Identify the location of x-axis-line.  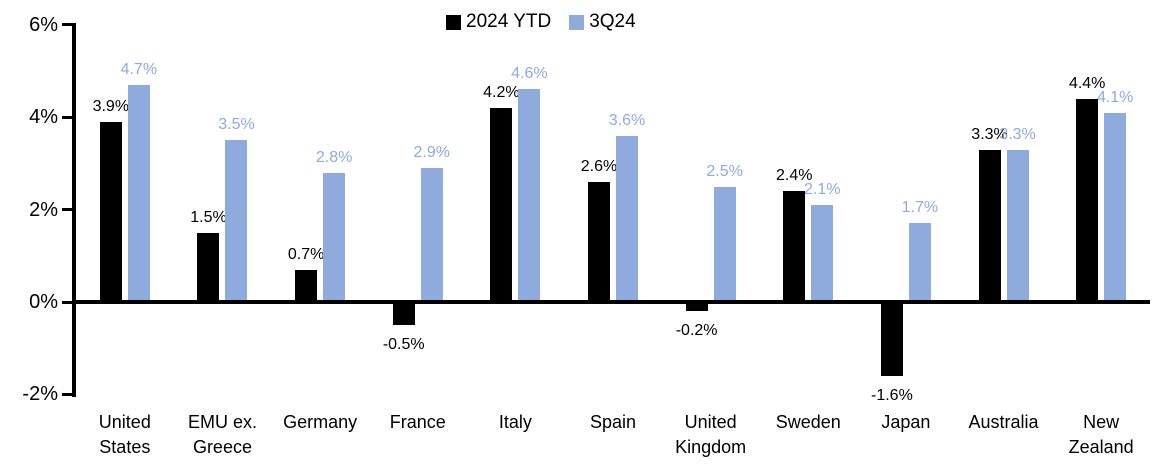
(611, 302).